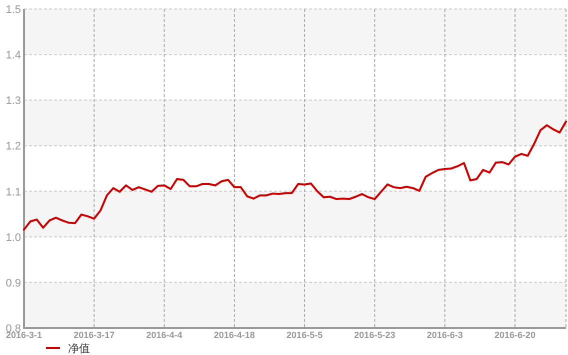 This screenshot has height=355, width=568. Describe the element at coordinates (164, 335) in the screenshot. I see `x-tick-label: 2016-4-4` at that location.